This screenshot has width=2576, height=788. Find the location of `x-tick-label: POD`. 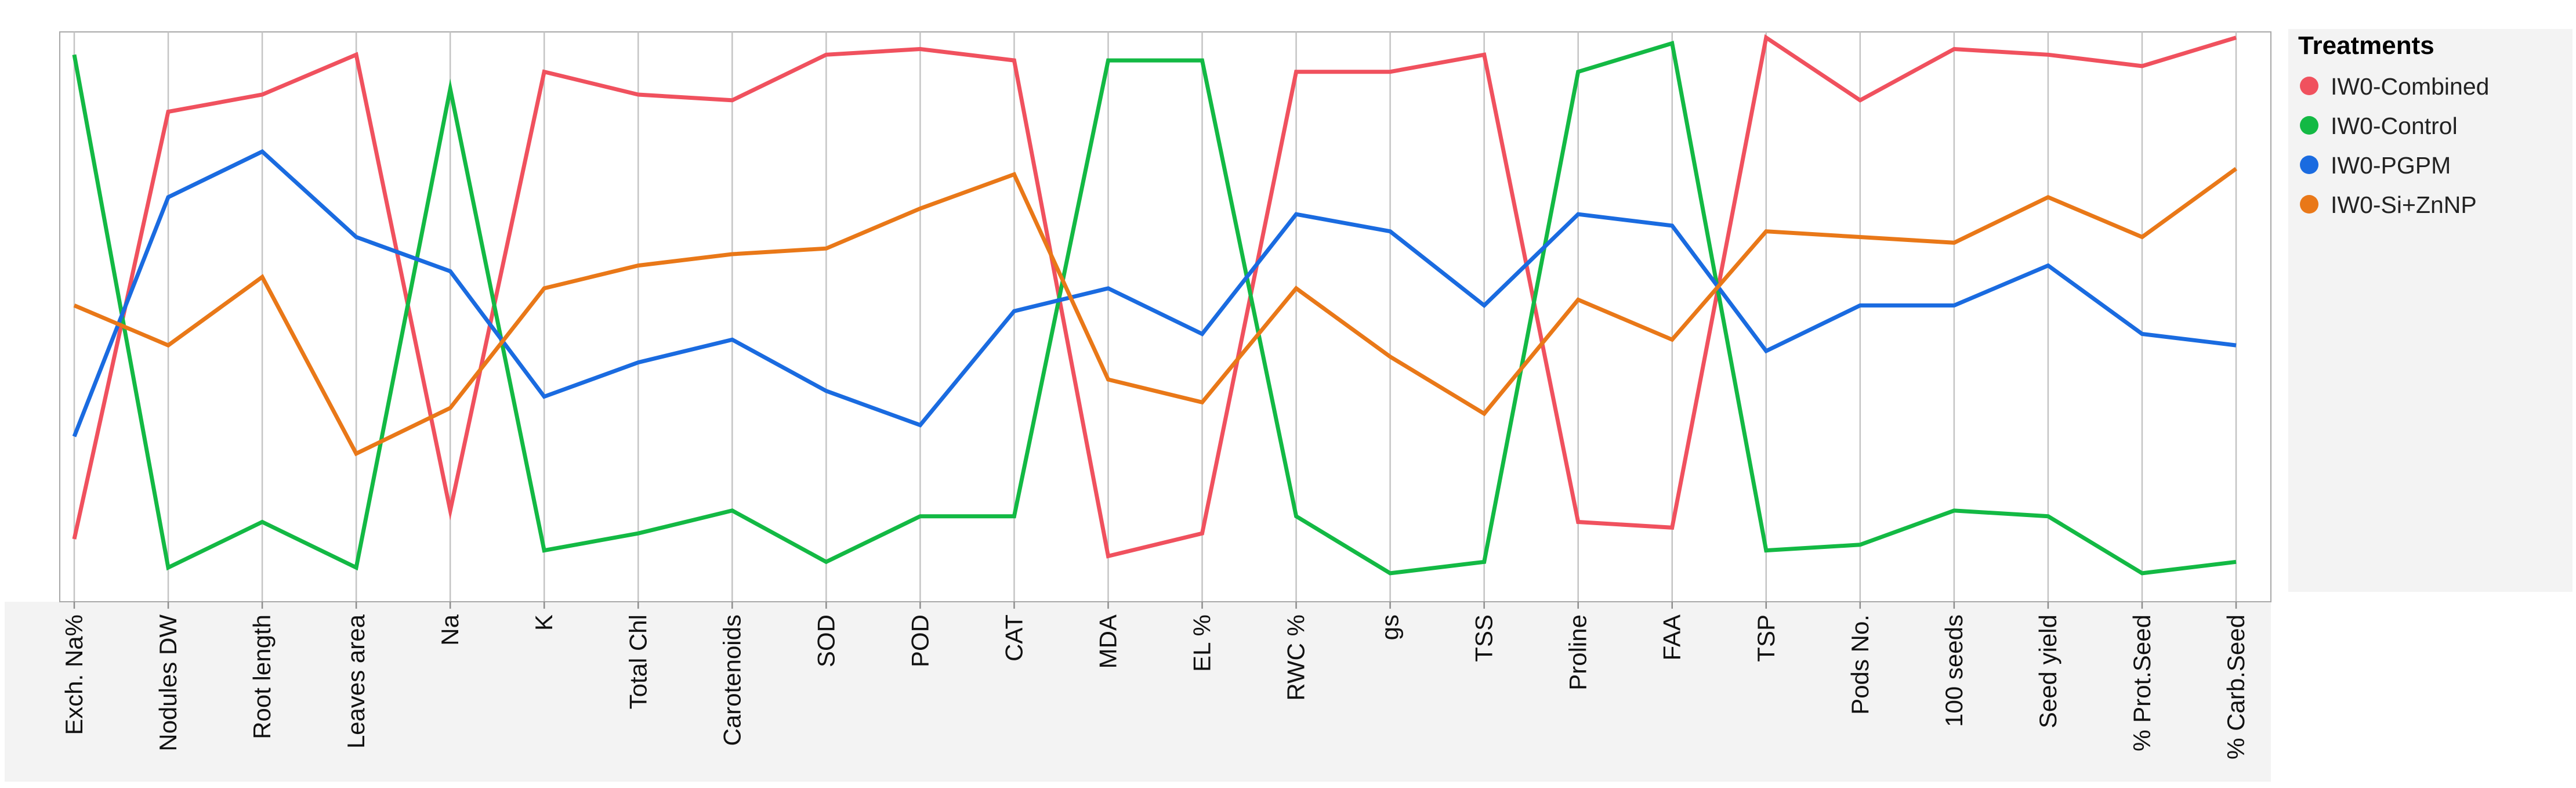

x-tick-label: POD is located at coordinates (920, 641).